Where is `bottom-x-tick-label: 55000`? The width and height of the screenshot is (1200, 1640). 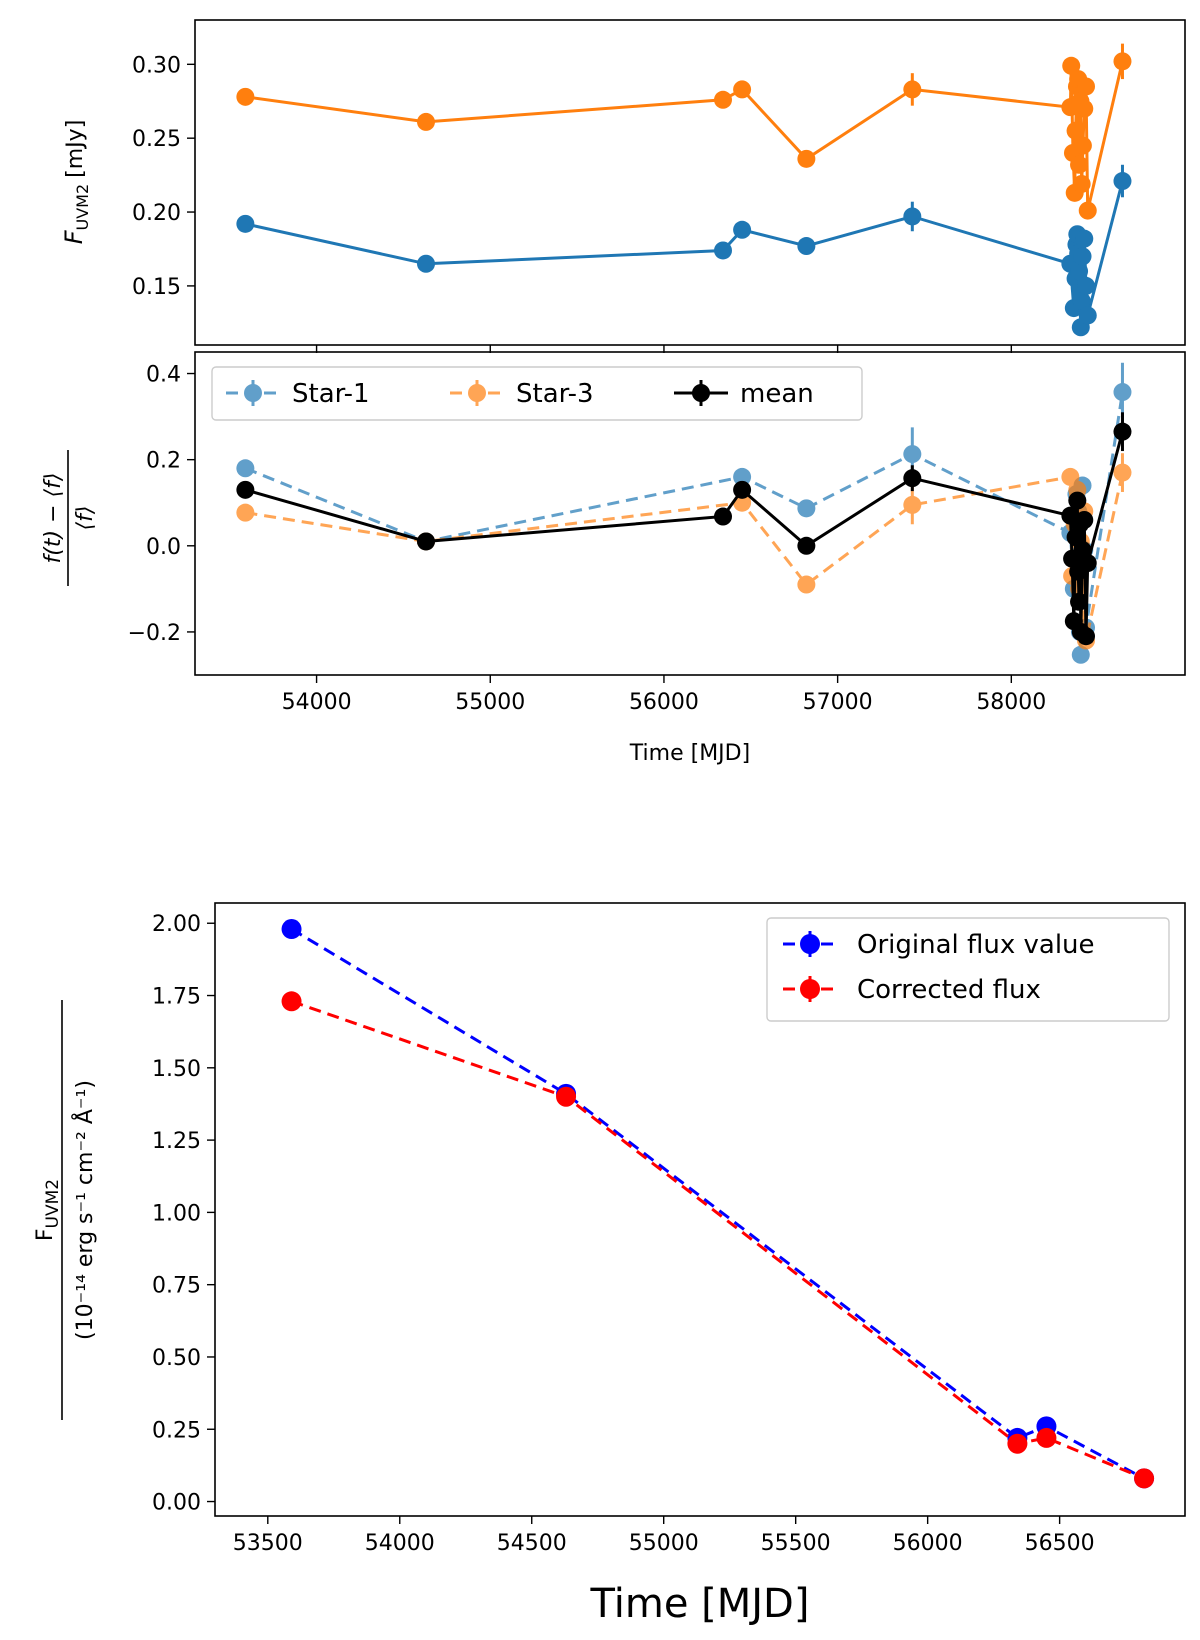
bottom-x-tick-label: 55000 is located at coordinates (664, 1543).